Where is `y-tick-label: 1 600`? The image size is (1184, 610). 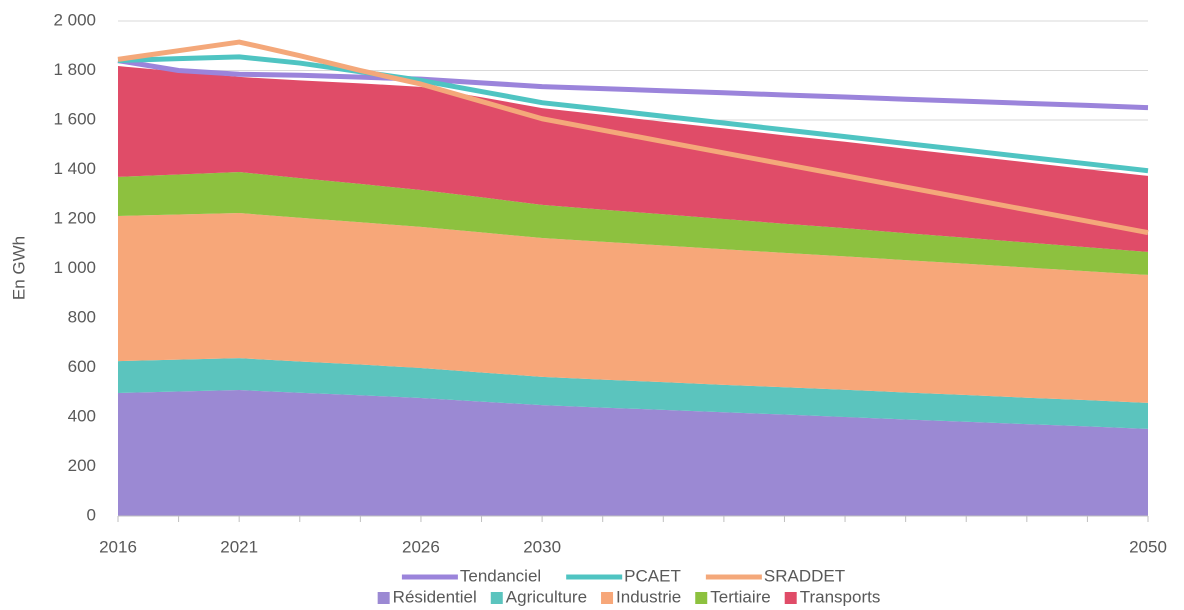 y-tick-label: 1 600 is located at coordinates (74, 118).